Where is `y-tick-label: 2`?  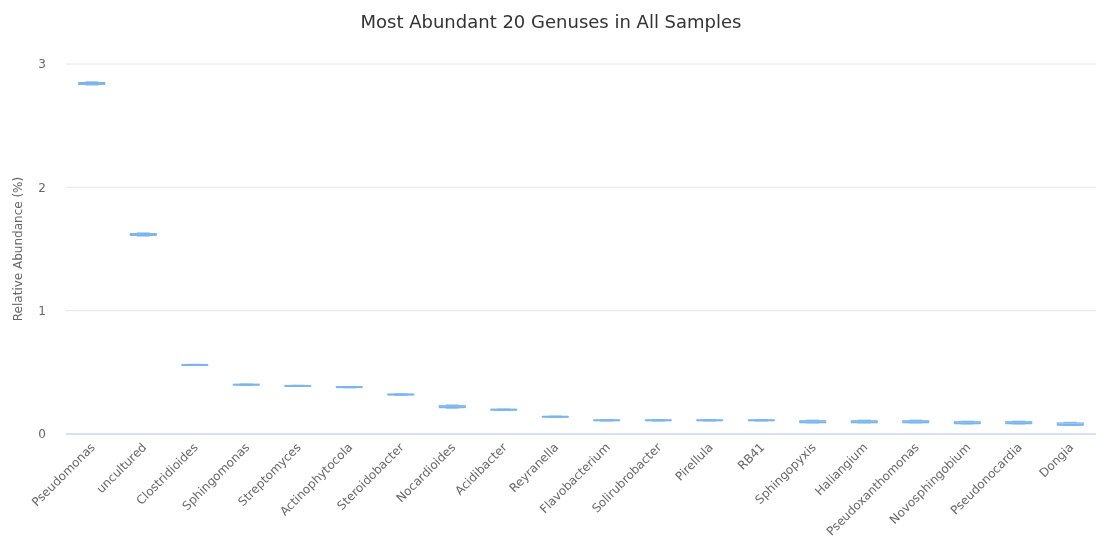
y-tick-label: 2 is located at coordinates (42, 187).